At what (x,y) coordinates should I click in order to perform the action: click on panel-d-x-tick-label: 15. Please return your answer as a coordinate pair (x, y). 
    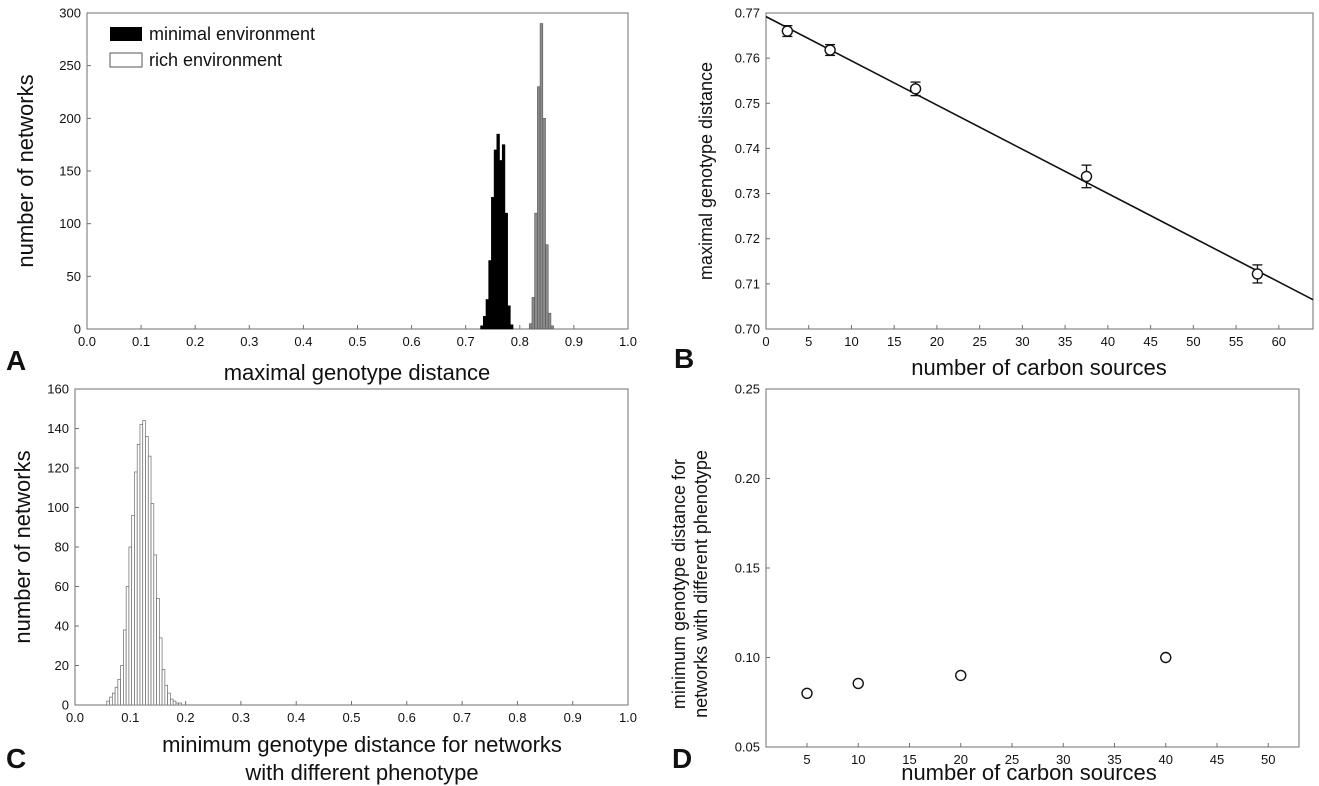
    Looking at the image, I should click on (909, 759).